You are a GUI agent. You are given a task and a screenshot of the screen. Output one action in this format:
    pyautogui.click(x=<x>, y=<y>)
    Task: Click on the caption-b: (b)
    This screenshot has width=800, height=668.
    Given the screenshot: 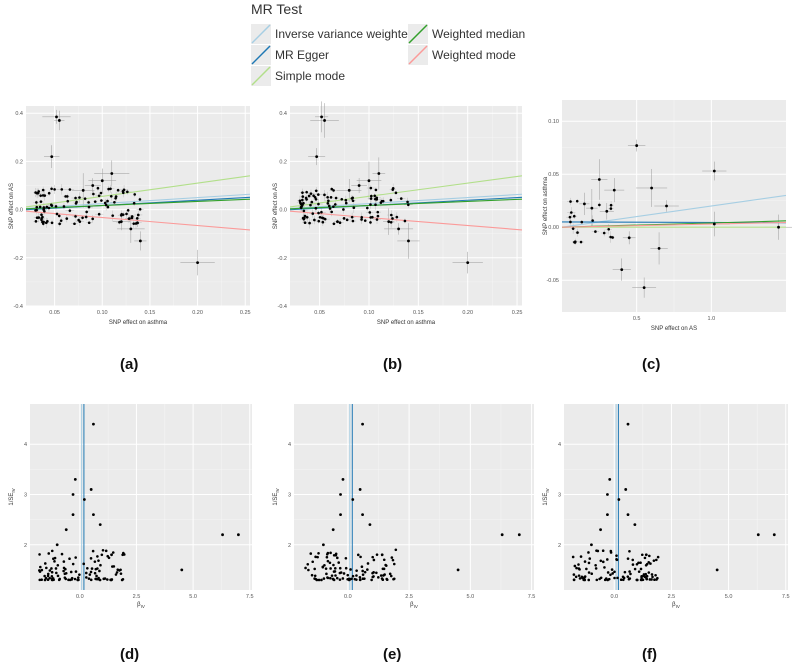 What is the action you would take?
    pyautogui.click(x=393, y=364)
    